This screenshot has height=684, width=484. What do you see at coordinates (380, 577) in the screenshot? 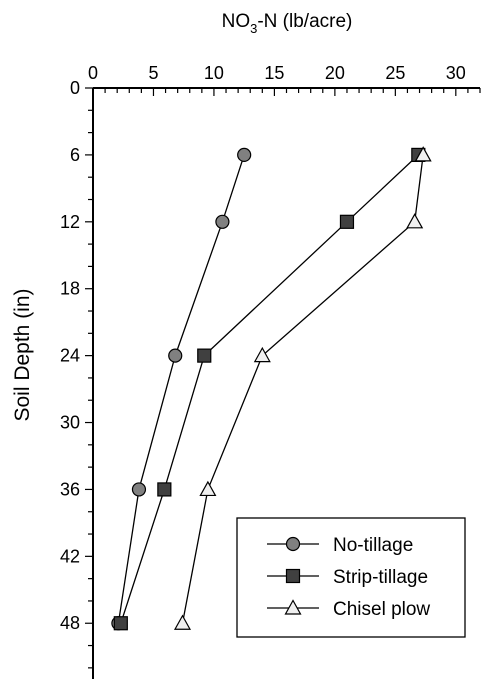
I see `legend-label: Strip-tillage` at bounding box center [380, 577].